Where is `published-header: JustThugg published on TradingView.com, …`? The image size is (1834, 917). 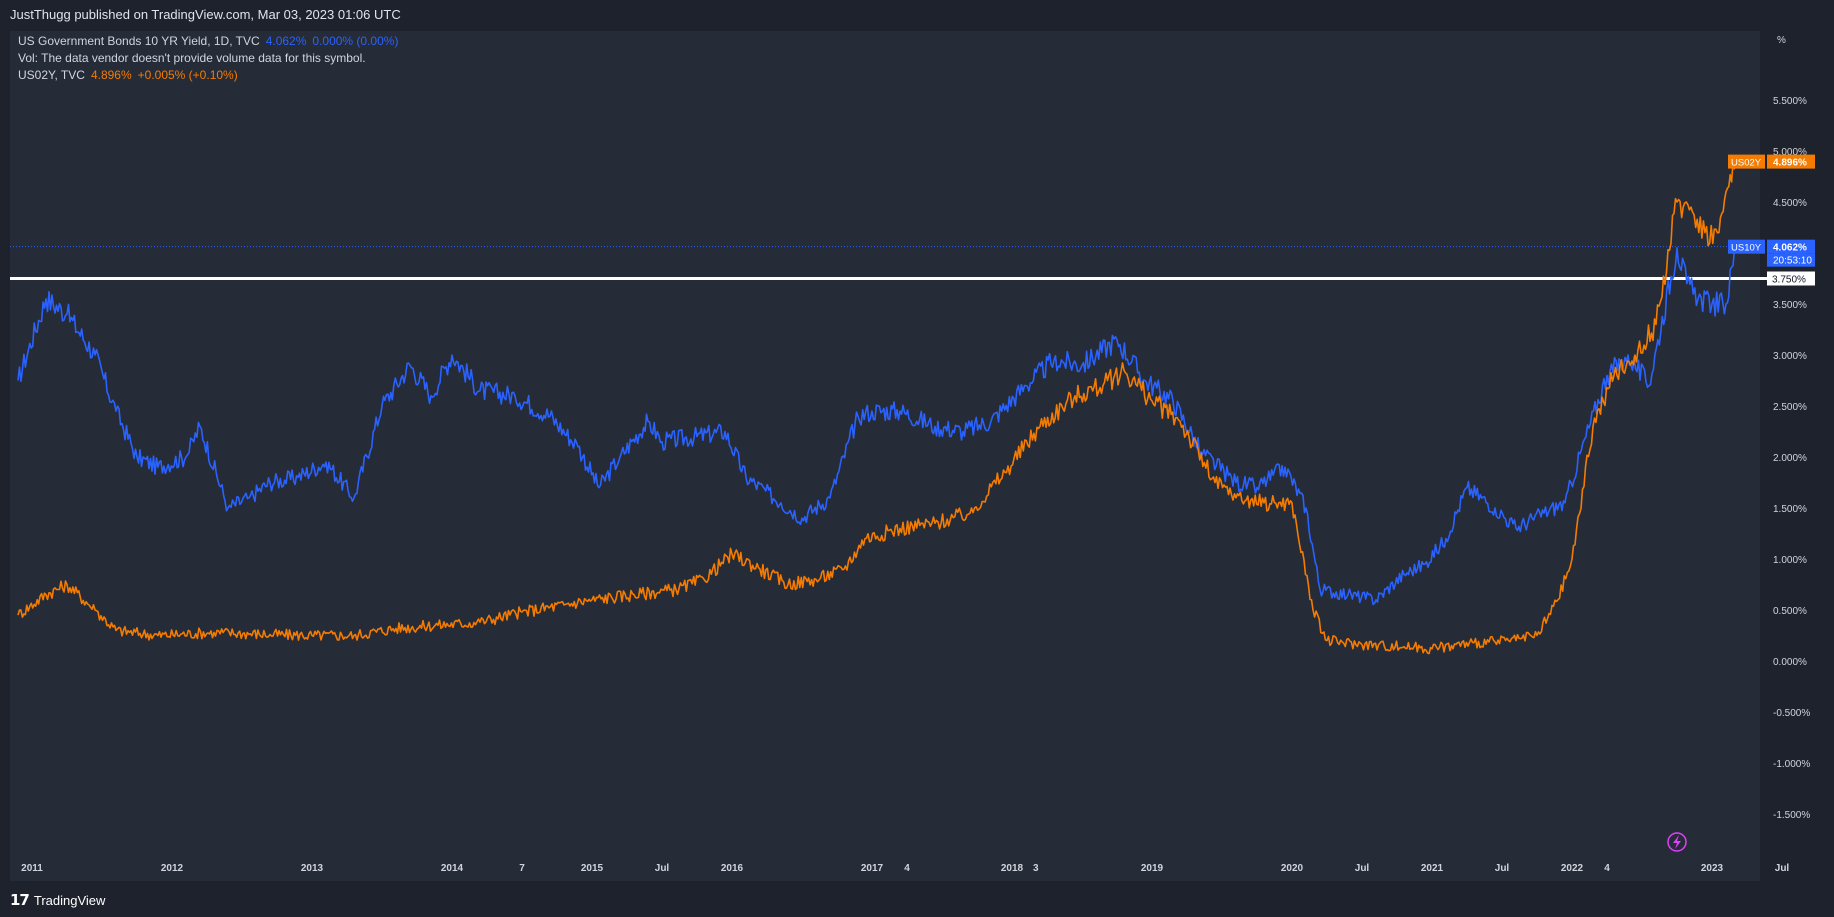
published-header: JustThugg published on TradingView.com, … is located at coordinates (917, 14).